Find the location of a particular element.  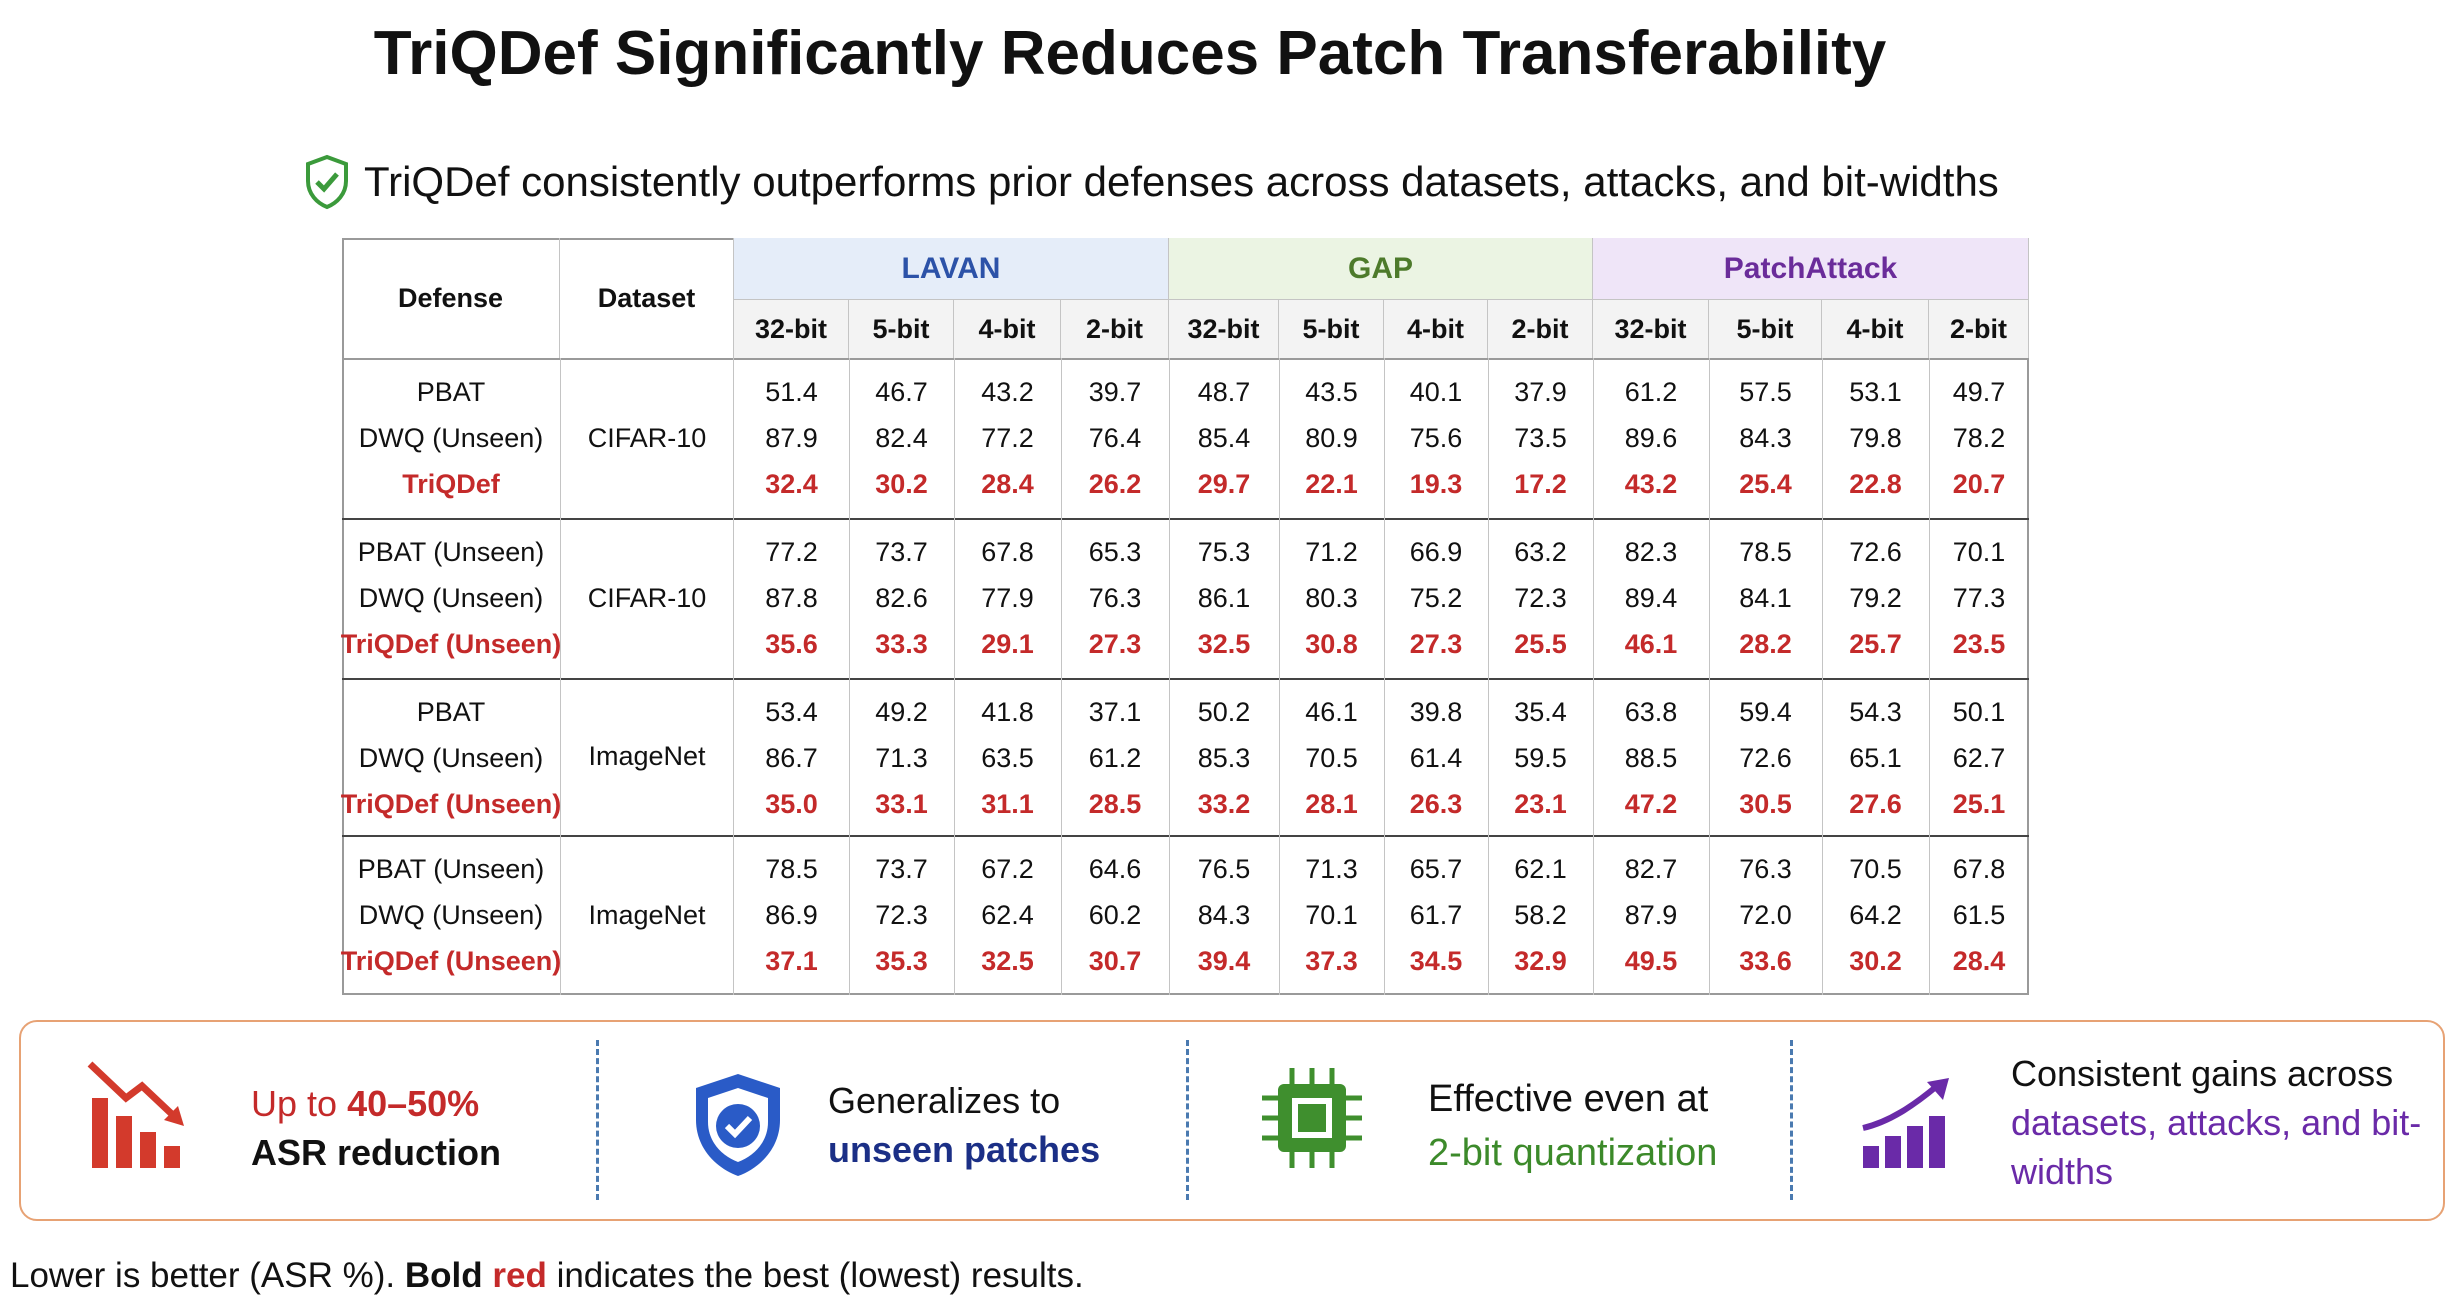

value-cell: 79.8 is located at coordinates (1875, 437).